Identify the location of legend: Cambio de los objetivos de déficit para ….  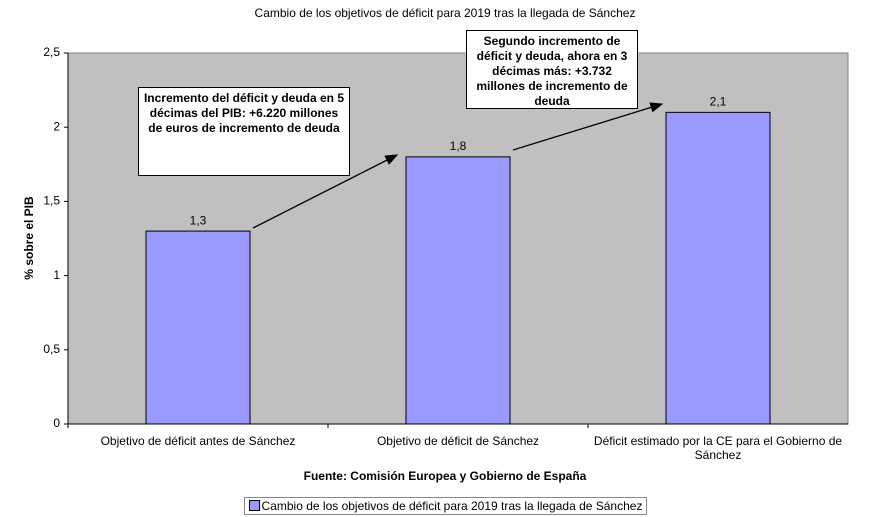
(445, 506).